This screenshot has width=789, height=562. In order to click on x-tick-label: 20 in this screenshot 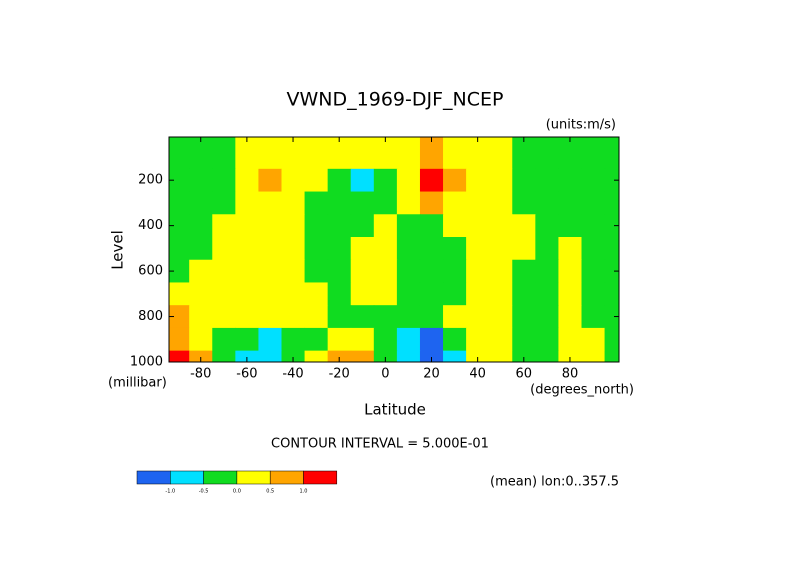, I will do `click(431, 374)`.